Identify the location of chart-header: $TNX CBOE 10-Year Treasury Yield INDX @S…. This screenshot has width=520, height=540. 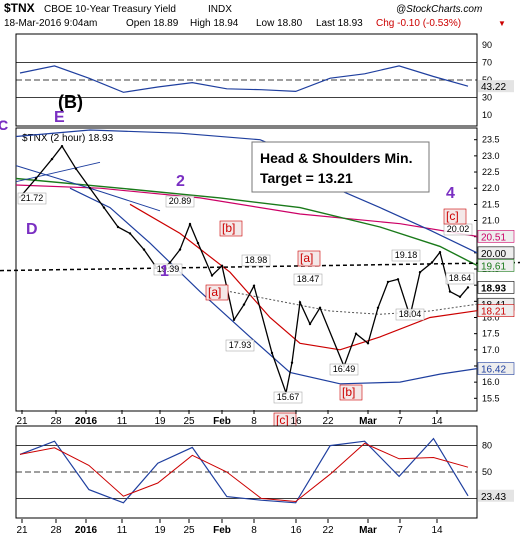
(255, 15).